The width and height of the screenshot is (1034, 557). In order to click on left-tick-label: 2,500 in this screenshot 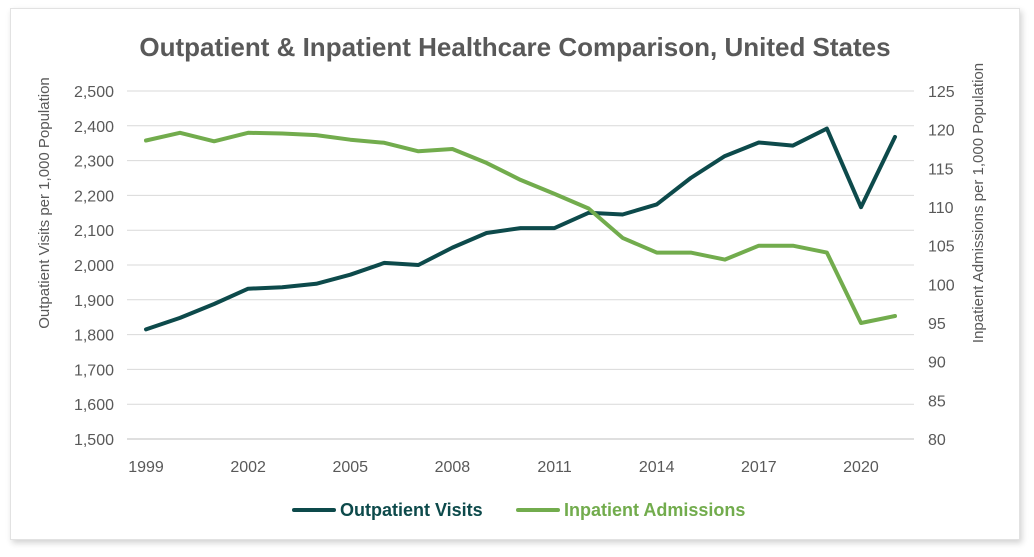, I will do `click(94, 92)`.